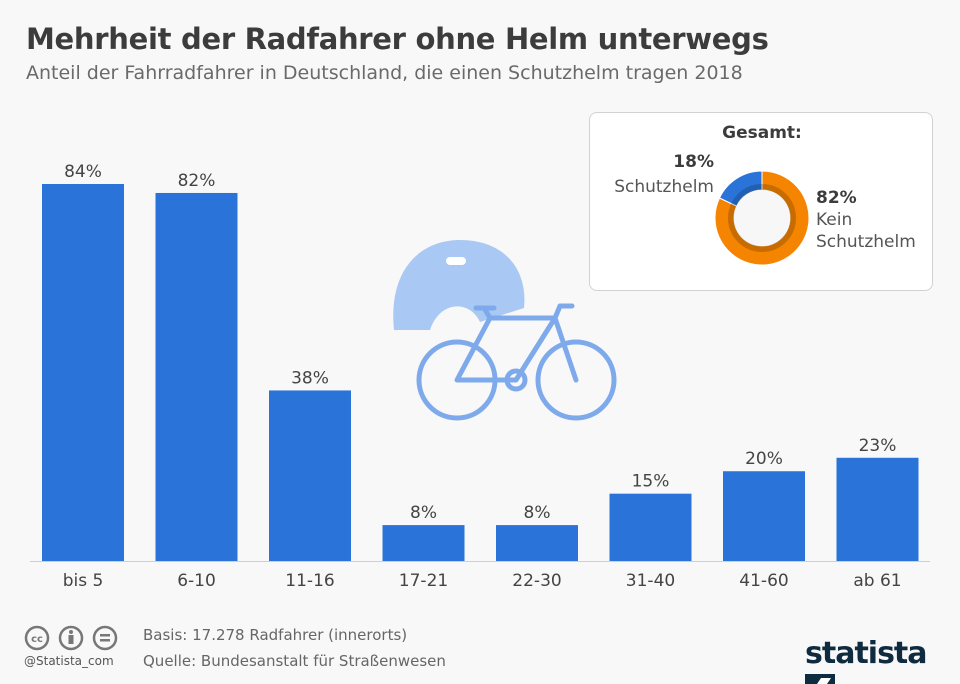  I want to click on statista-logo: statista, so click(882, 660).